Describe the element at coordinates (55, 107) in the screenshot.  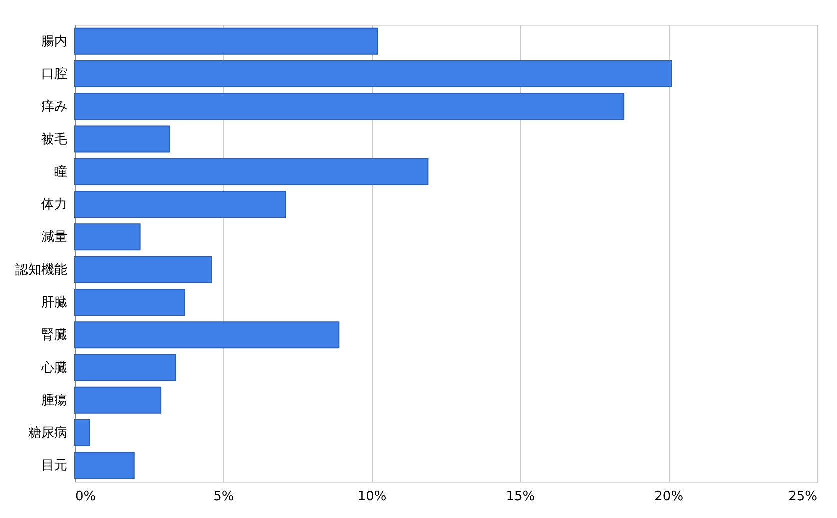
I see `y-tick-label: 痒み` at that location.